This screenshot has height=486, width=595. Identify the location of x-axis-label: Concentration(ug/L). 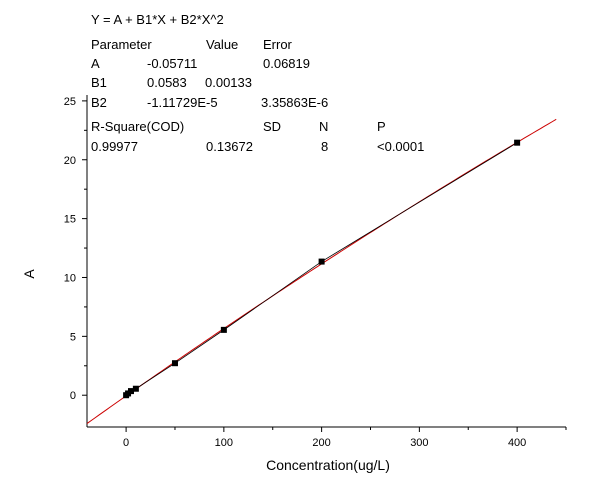
(328, 465).